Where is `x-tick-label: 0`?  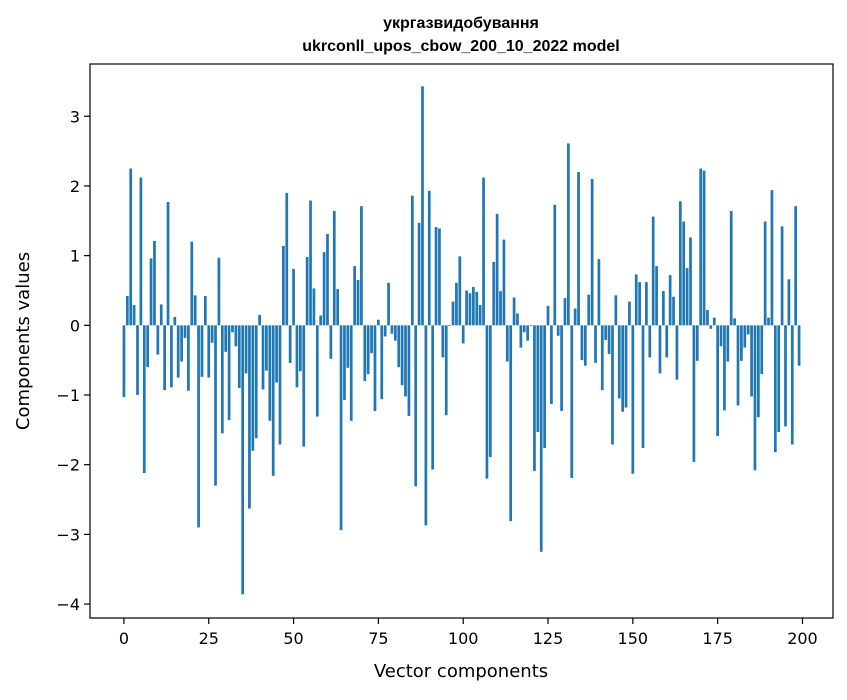 x-tick-label: 0 is located at coordinates (124, 638).